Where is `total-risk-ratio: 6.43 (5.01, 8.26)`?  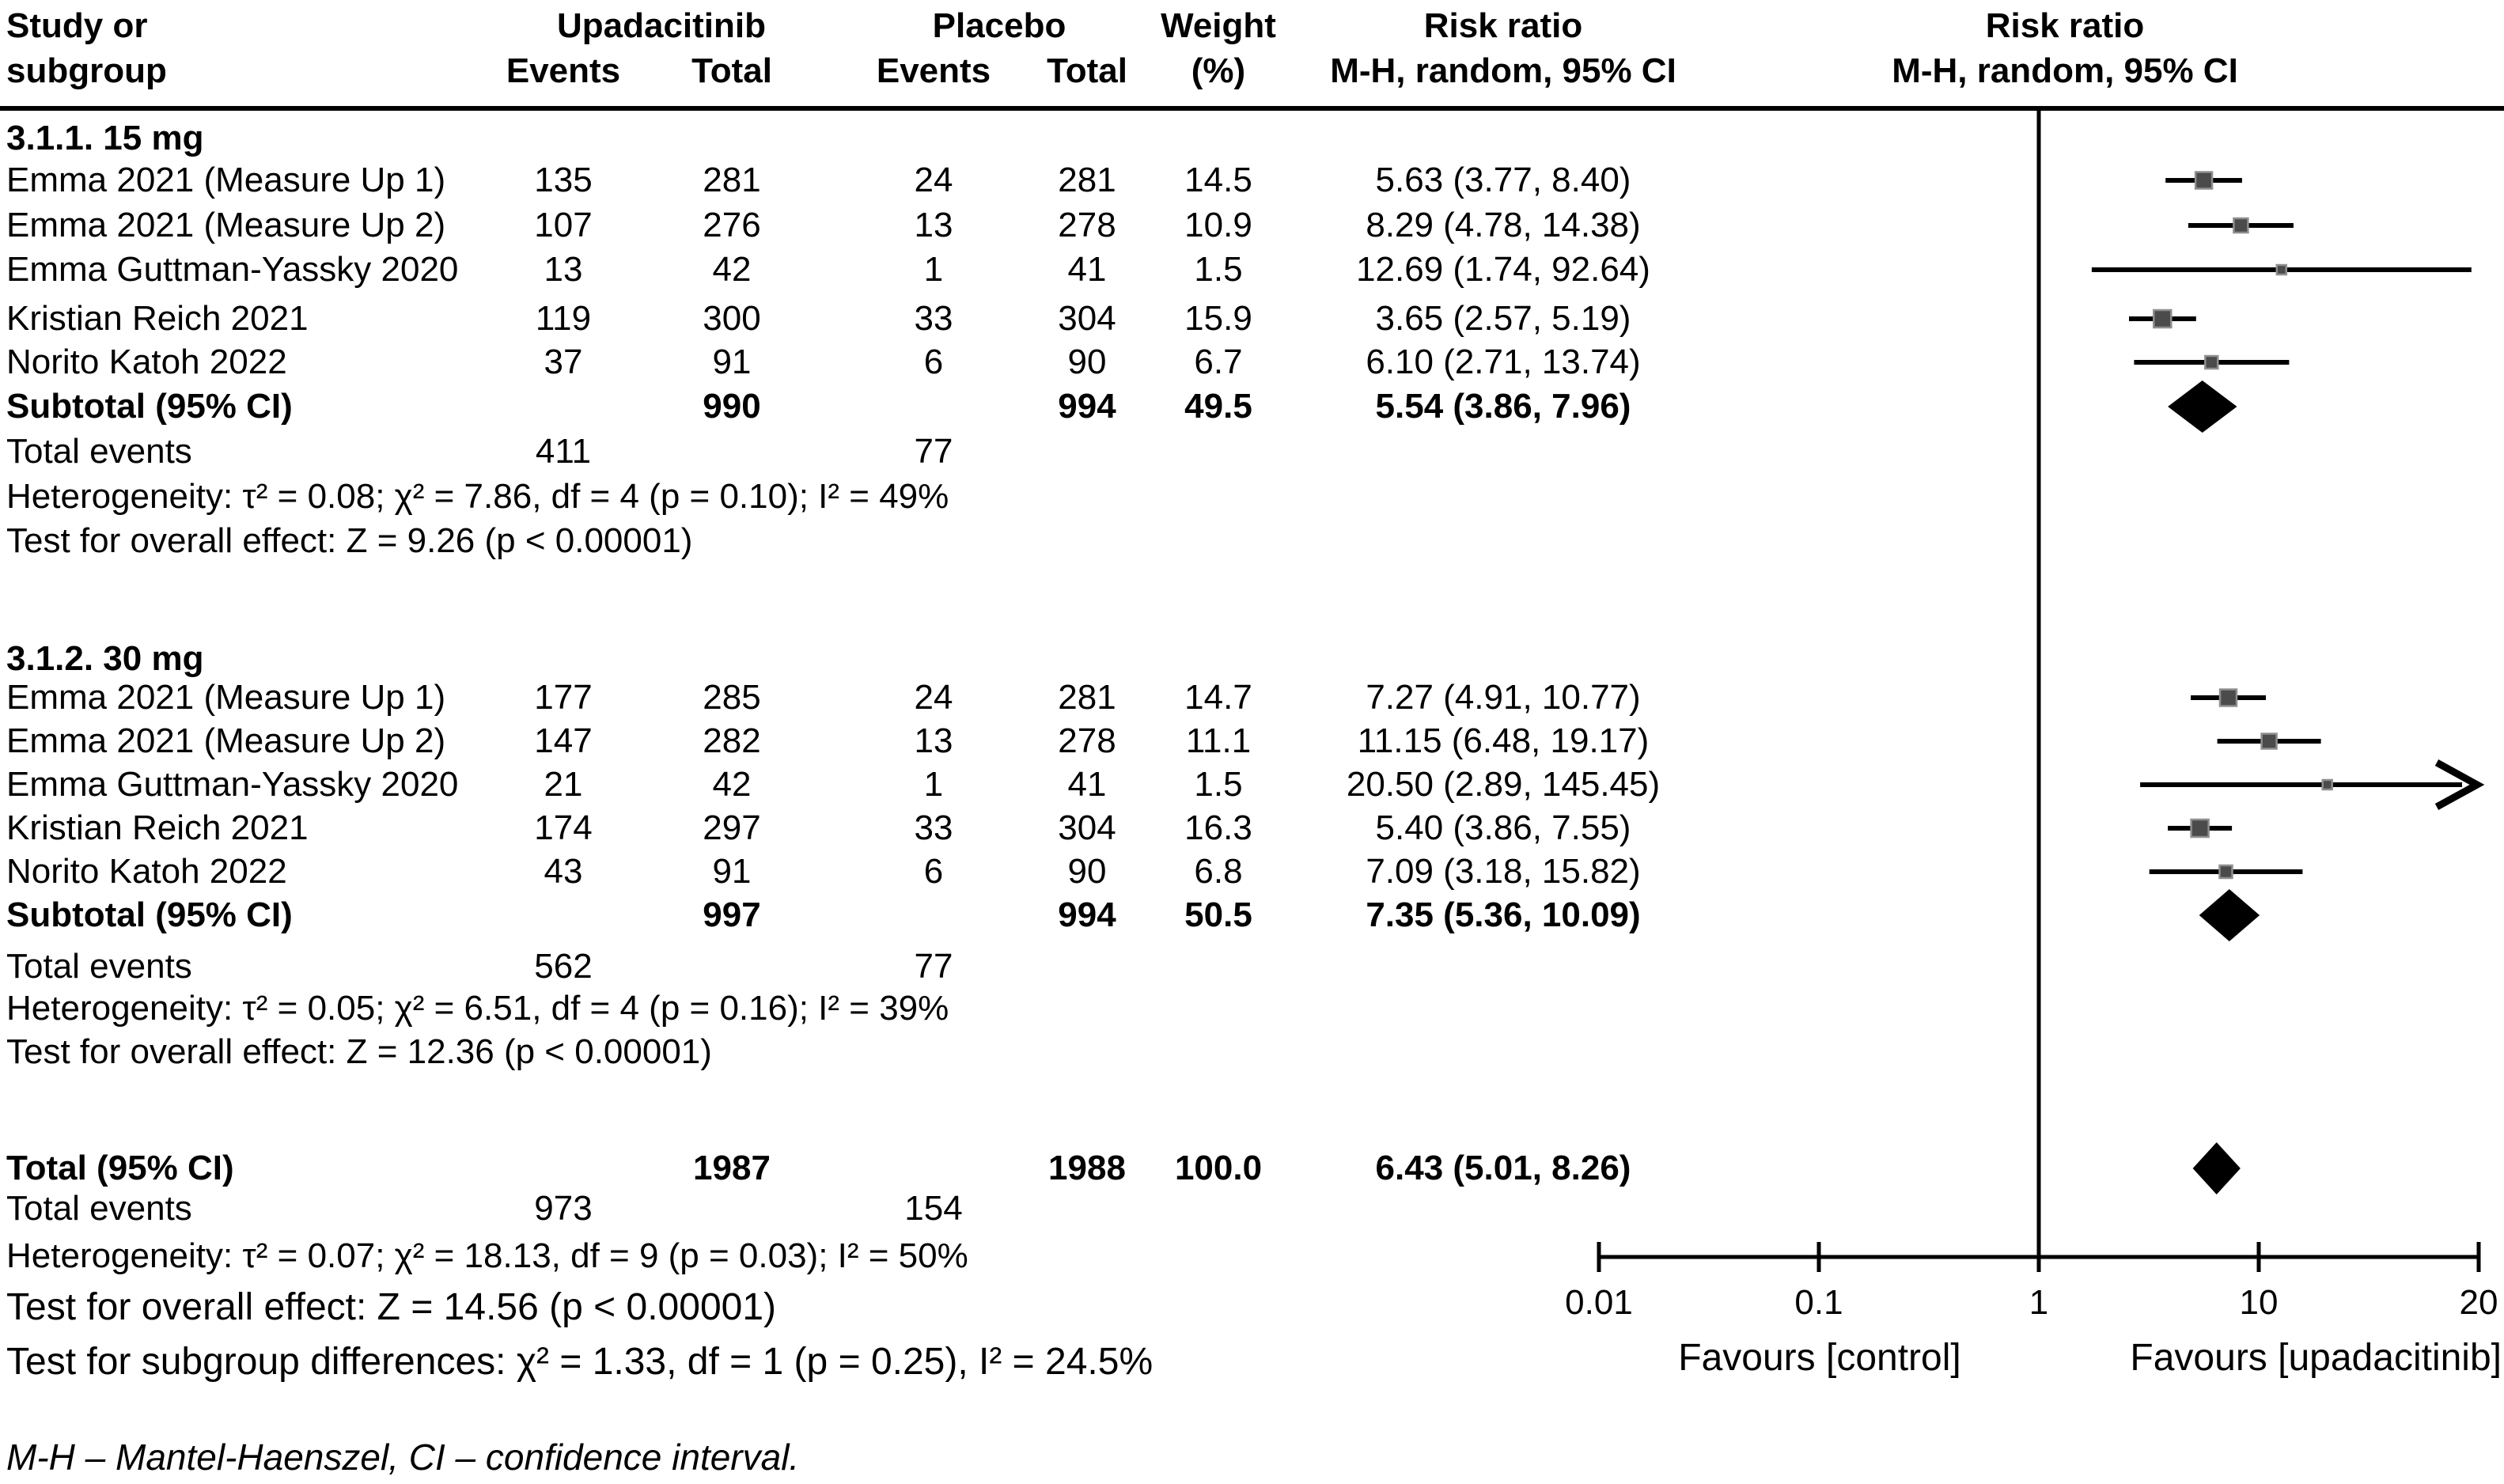 total-risk-ratio: 6.43 (5.01, 8.26) is located at coordinates (1503, 1168).